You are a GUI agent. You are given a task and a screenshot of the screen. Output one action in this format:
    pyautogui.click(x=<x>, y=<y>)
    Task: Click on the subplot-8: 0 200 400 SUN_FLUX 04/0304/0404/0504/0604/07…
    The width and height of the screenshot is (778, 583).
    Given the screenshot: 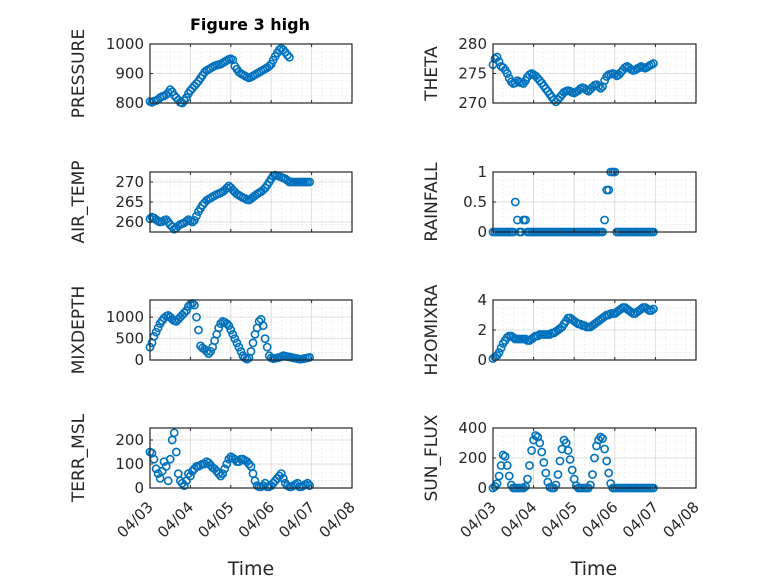 What is the action you would take?
    pyautogui.click(x=562, y=477)
    